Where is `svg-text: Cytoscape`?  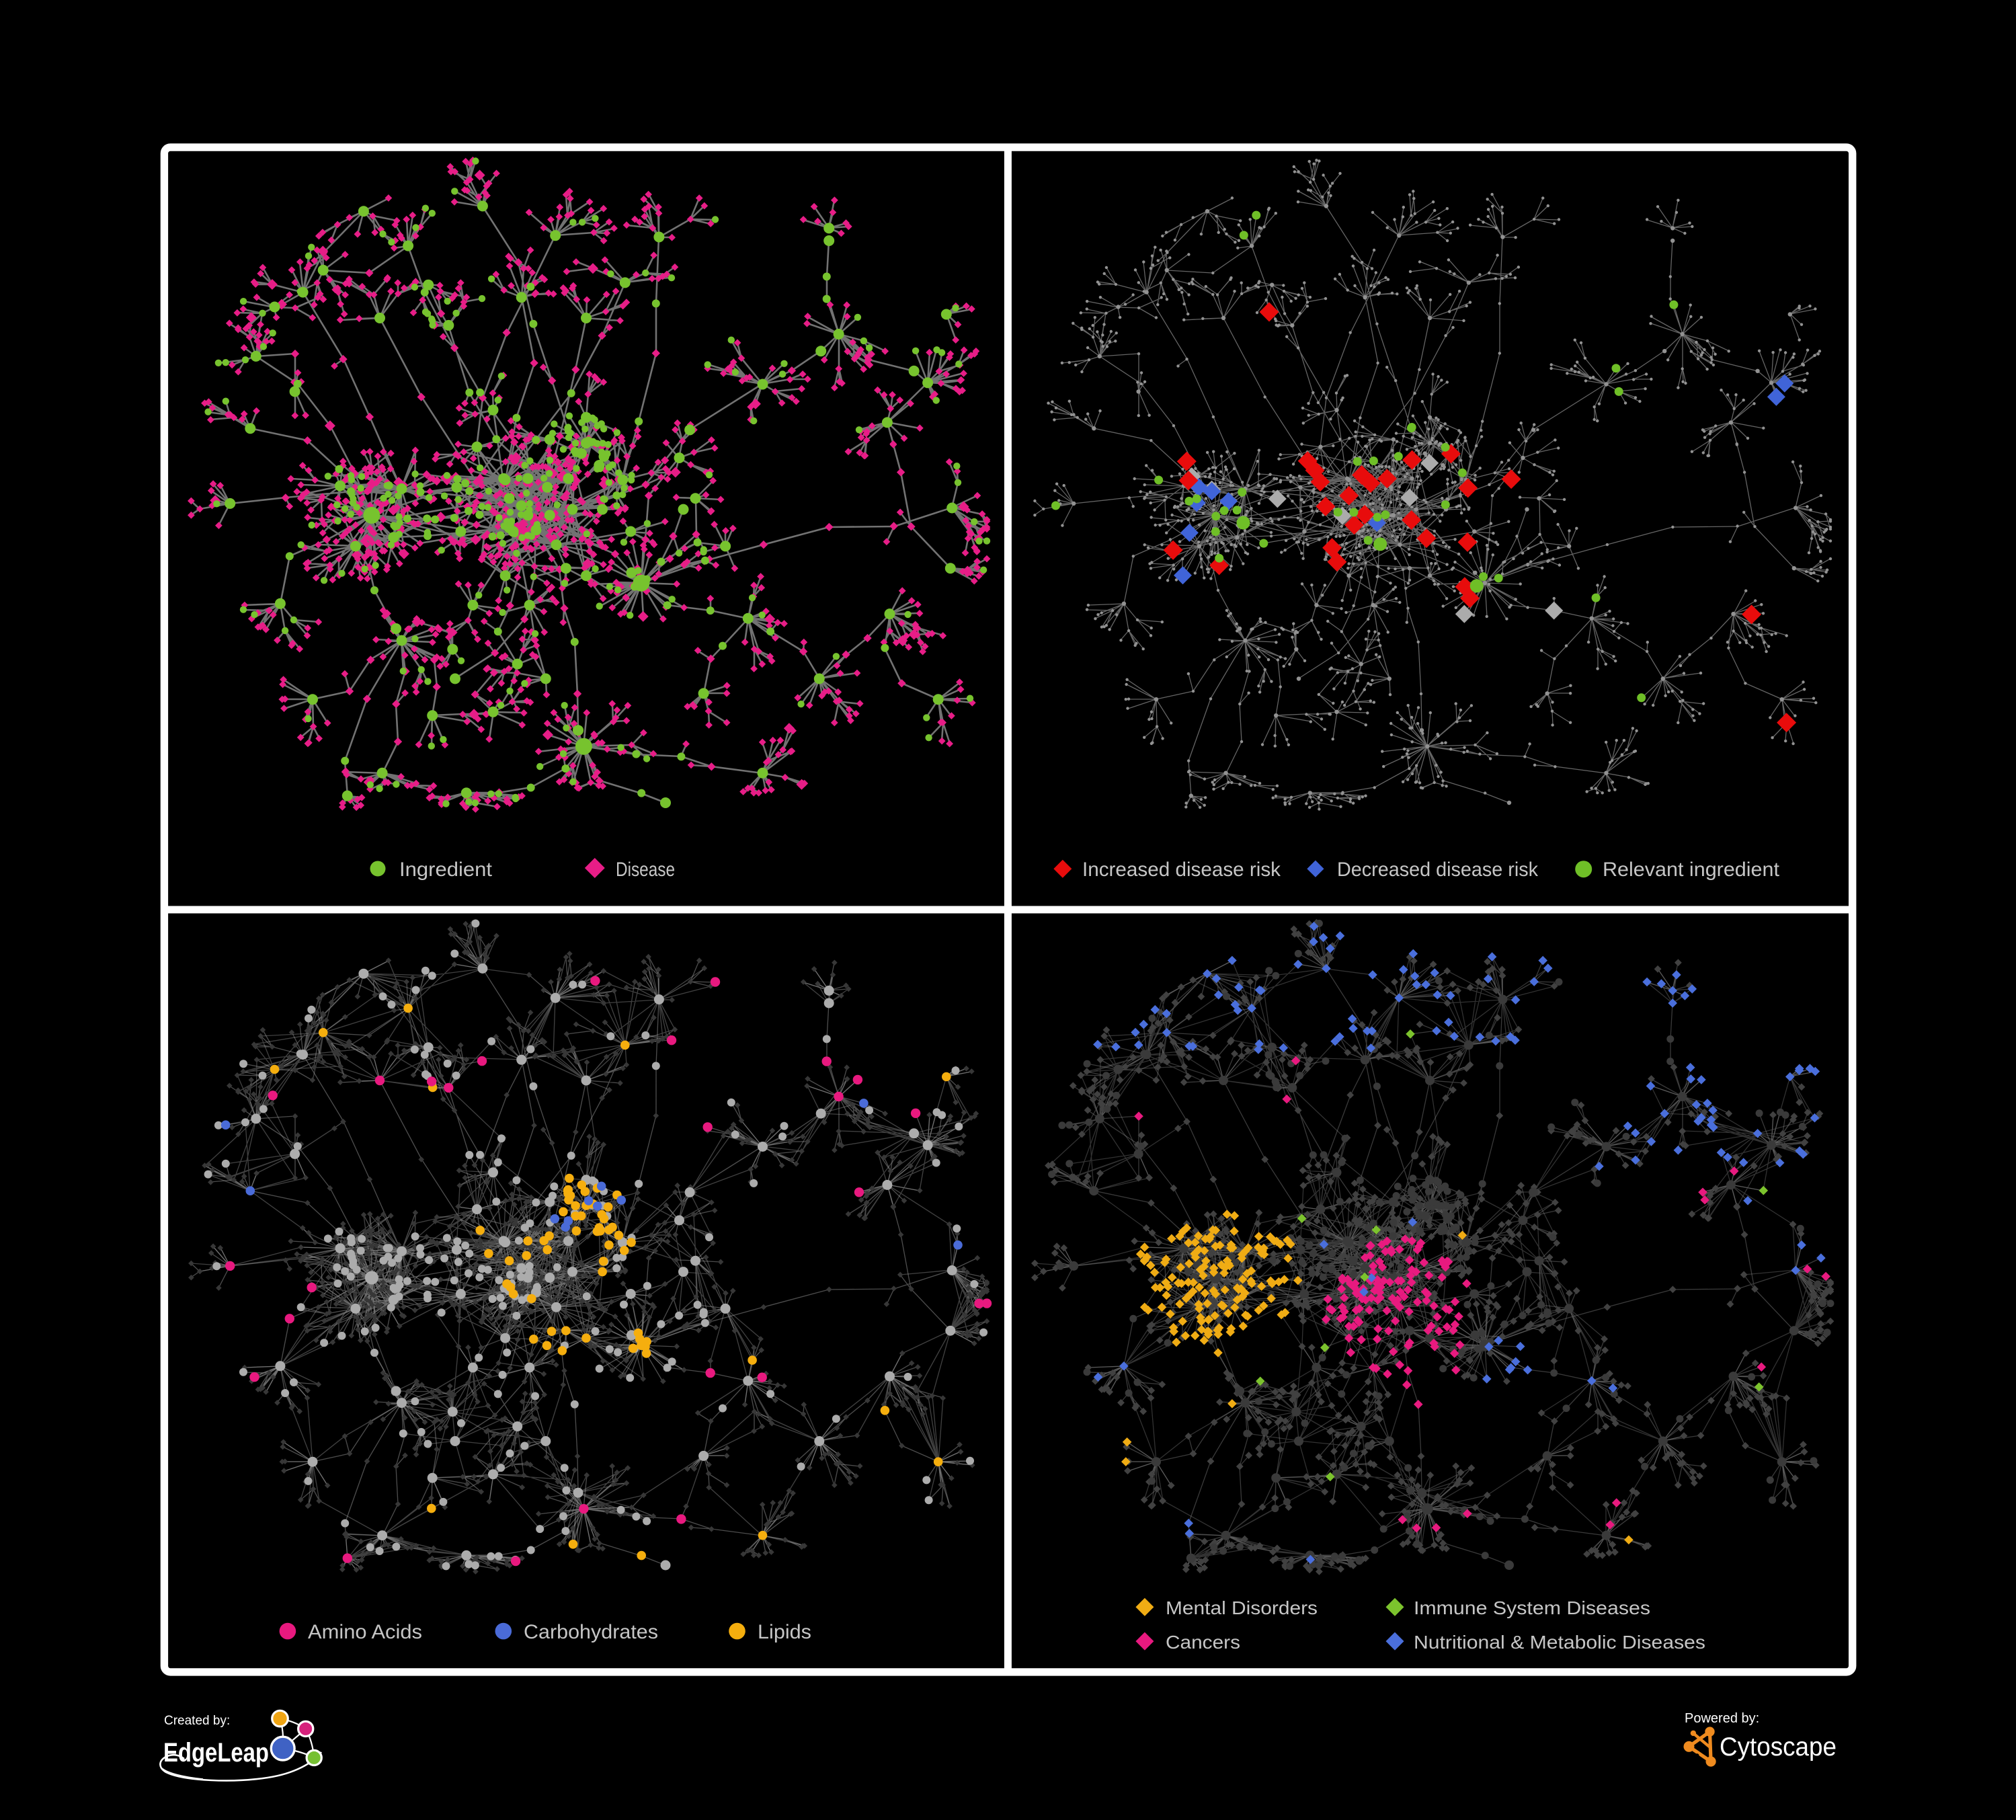
svg-text: Cytoscape is located at coordinates (1778, 1747).